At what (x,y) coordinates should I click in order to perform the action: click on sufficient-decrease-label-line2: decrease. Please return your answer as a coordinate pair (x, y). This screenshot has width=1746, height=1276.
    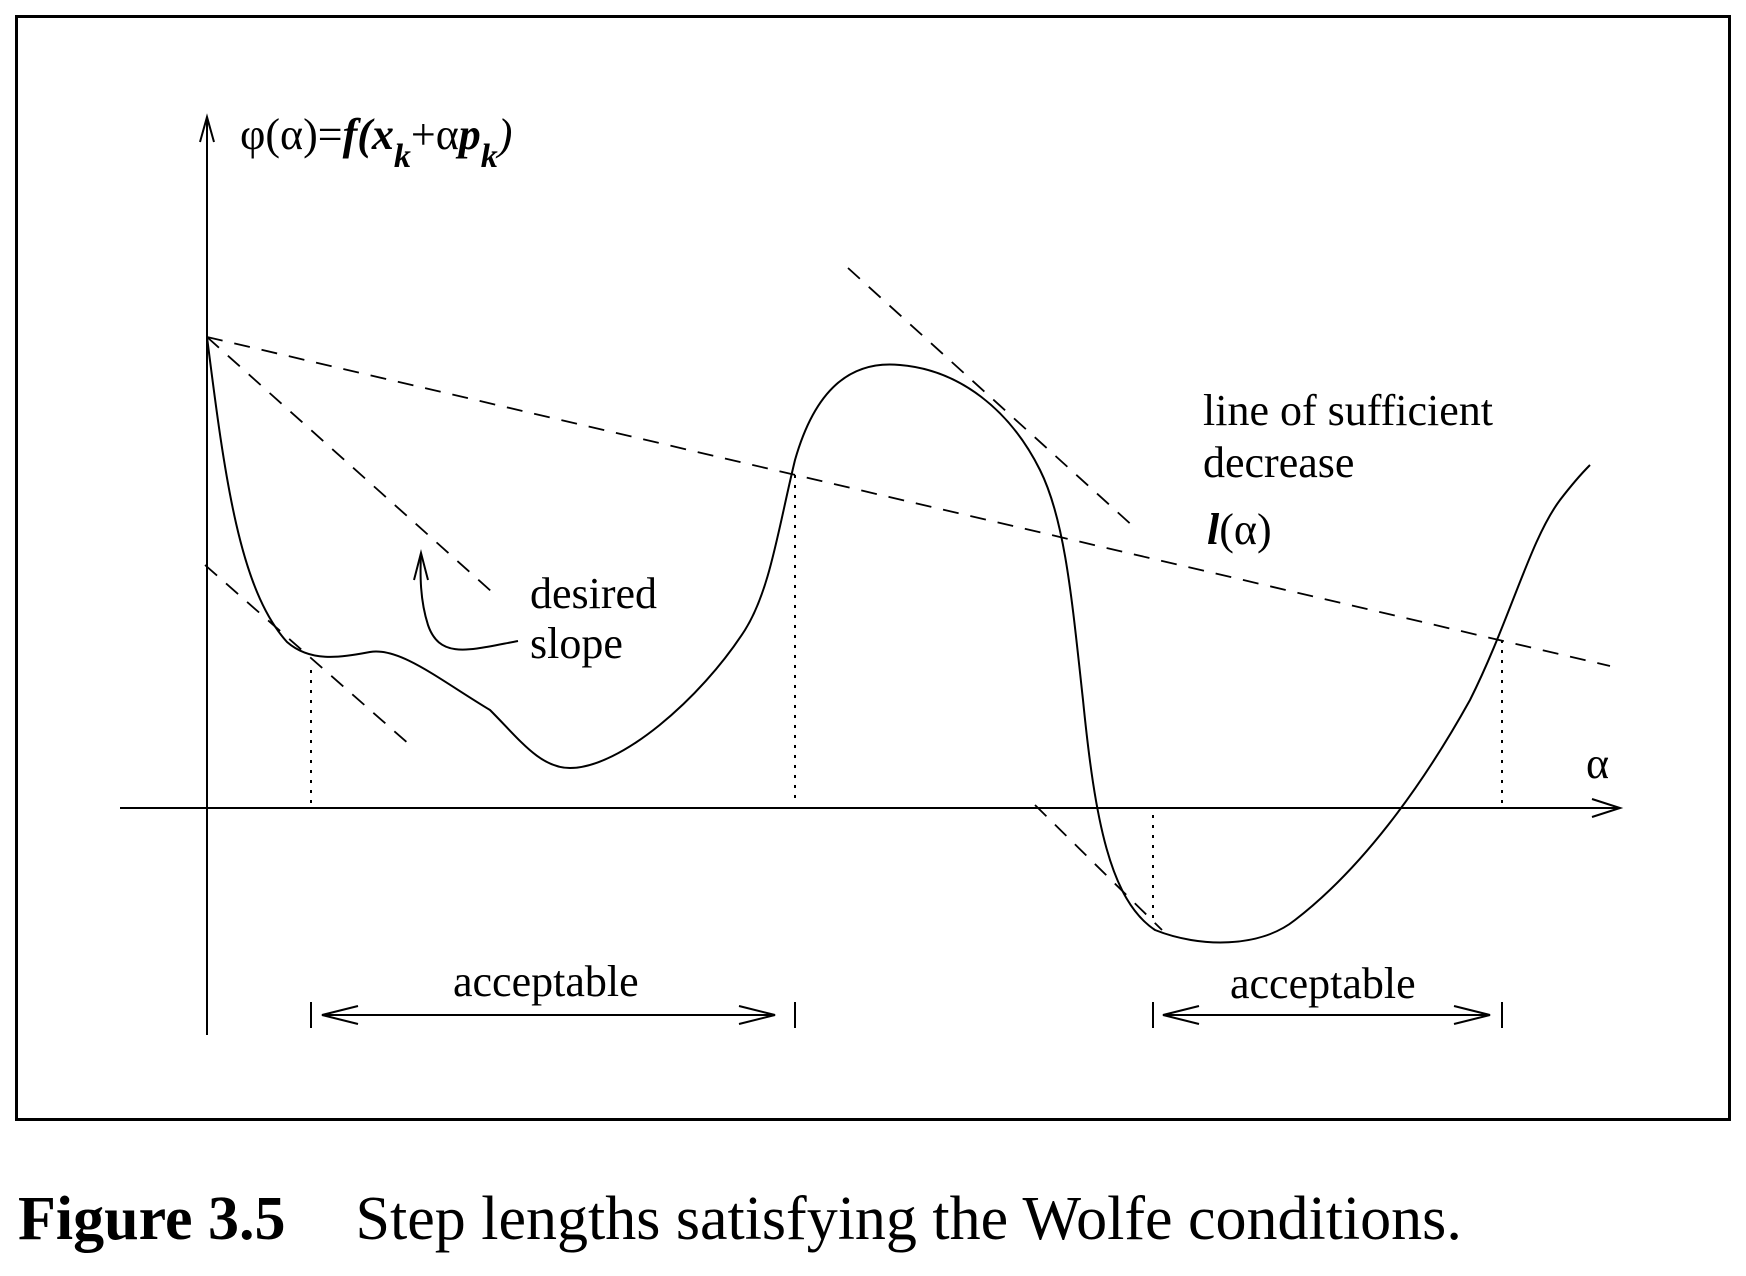
    Looking at the image, I should click on (1279, 462).